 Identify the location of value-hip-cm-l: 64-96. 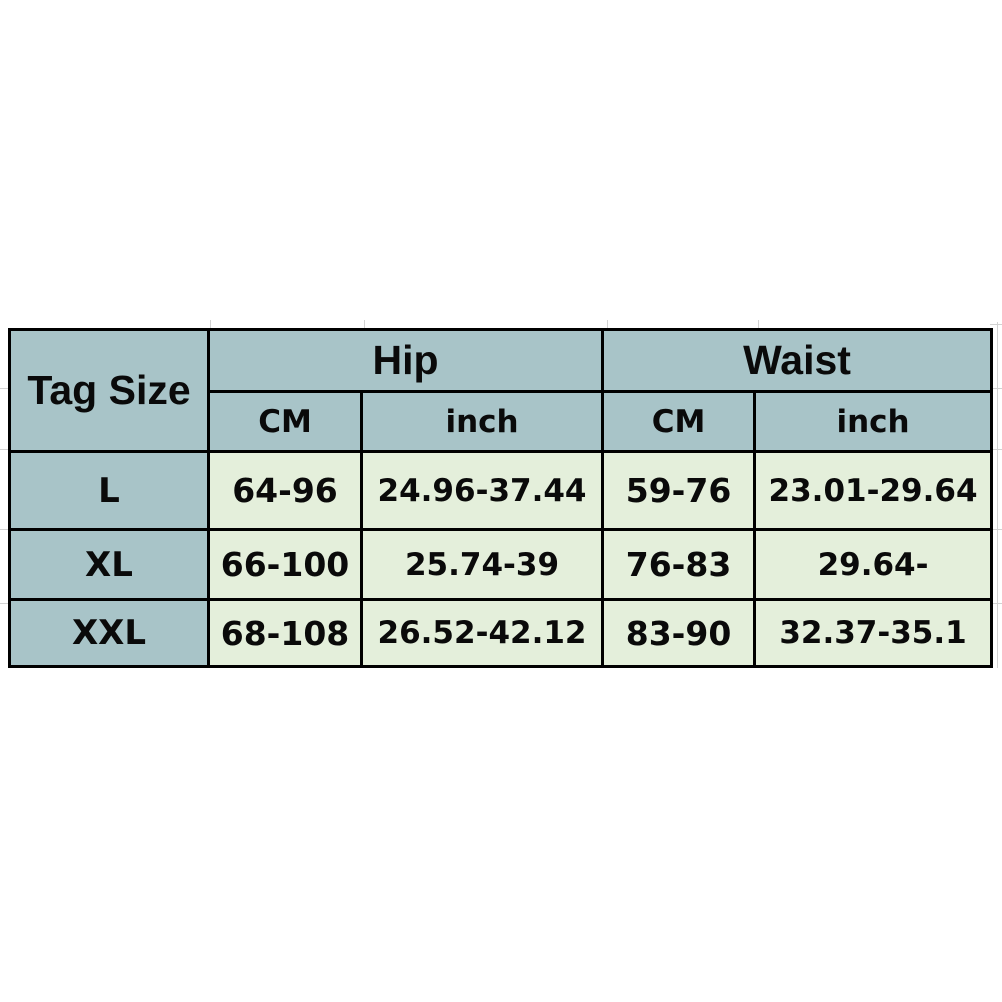
(285, 490).